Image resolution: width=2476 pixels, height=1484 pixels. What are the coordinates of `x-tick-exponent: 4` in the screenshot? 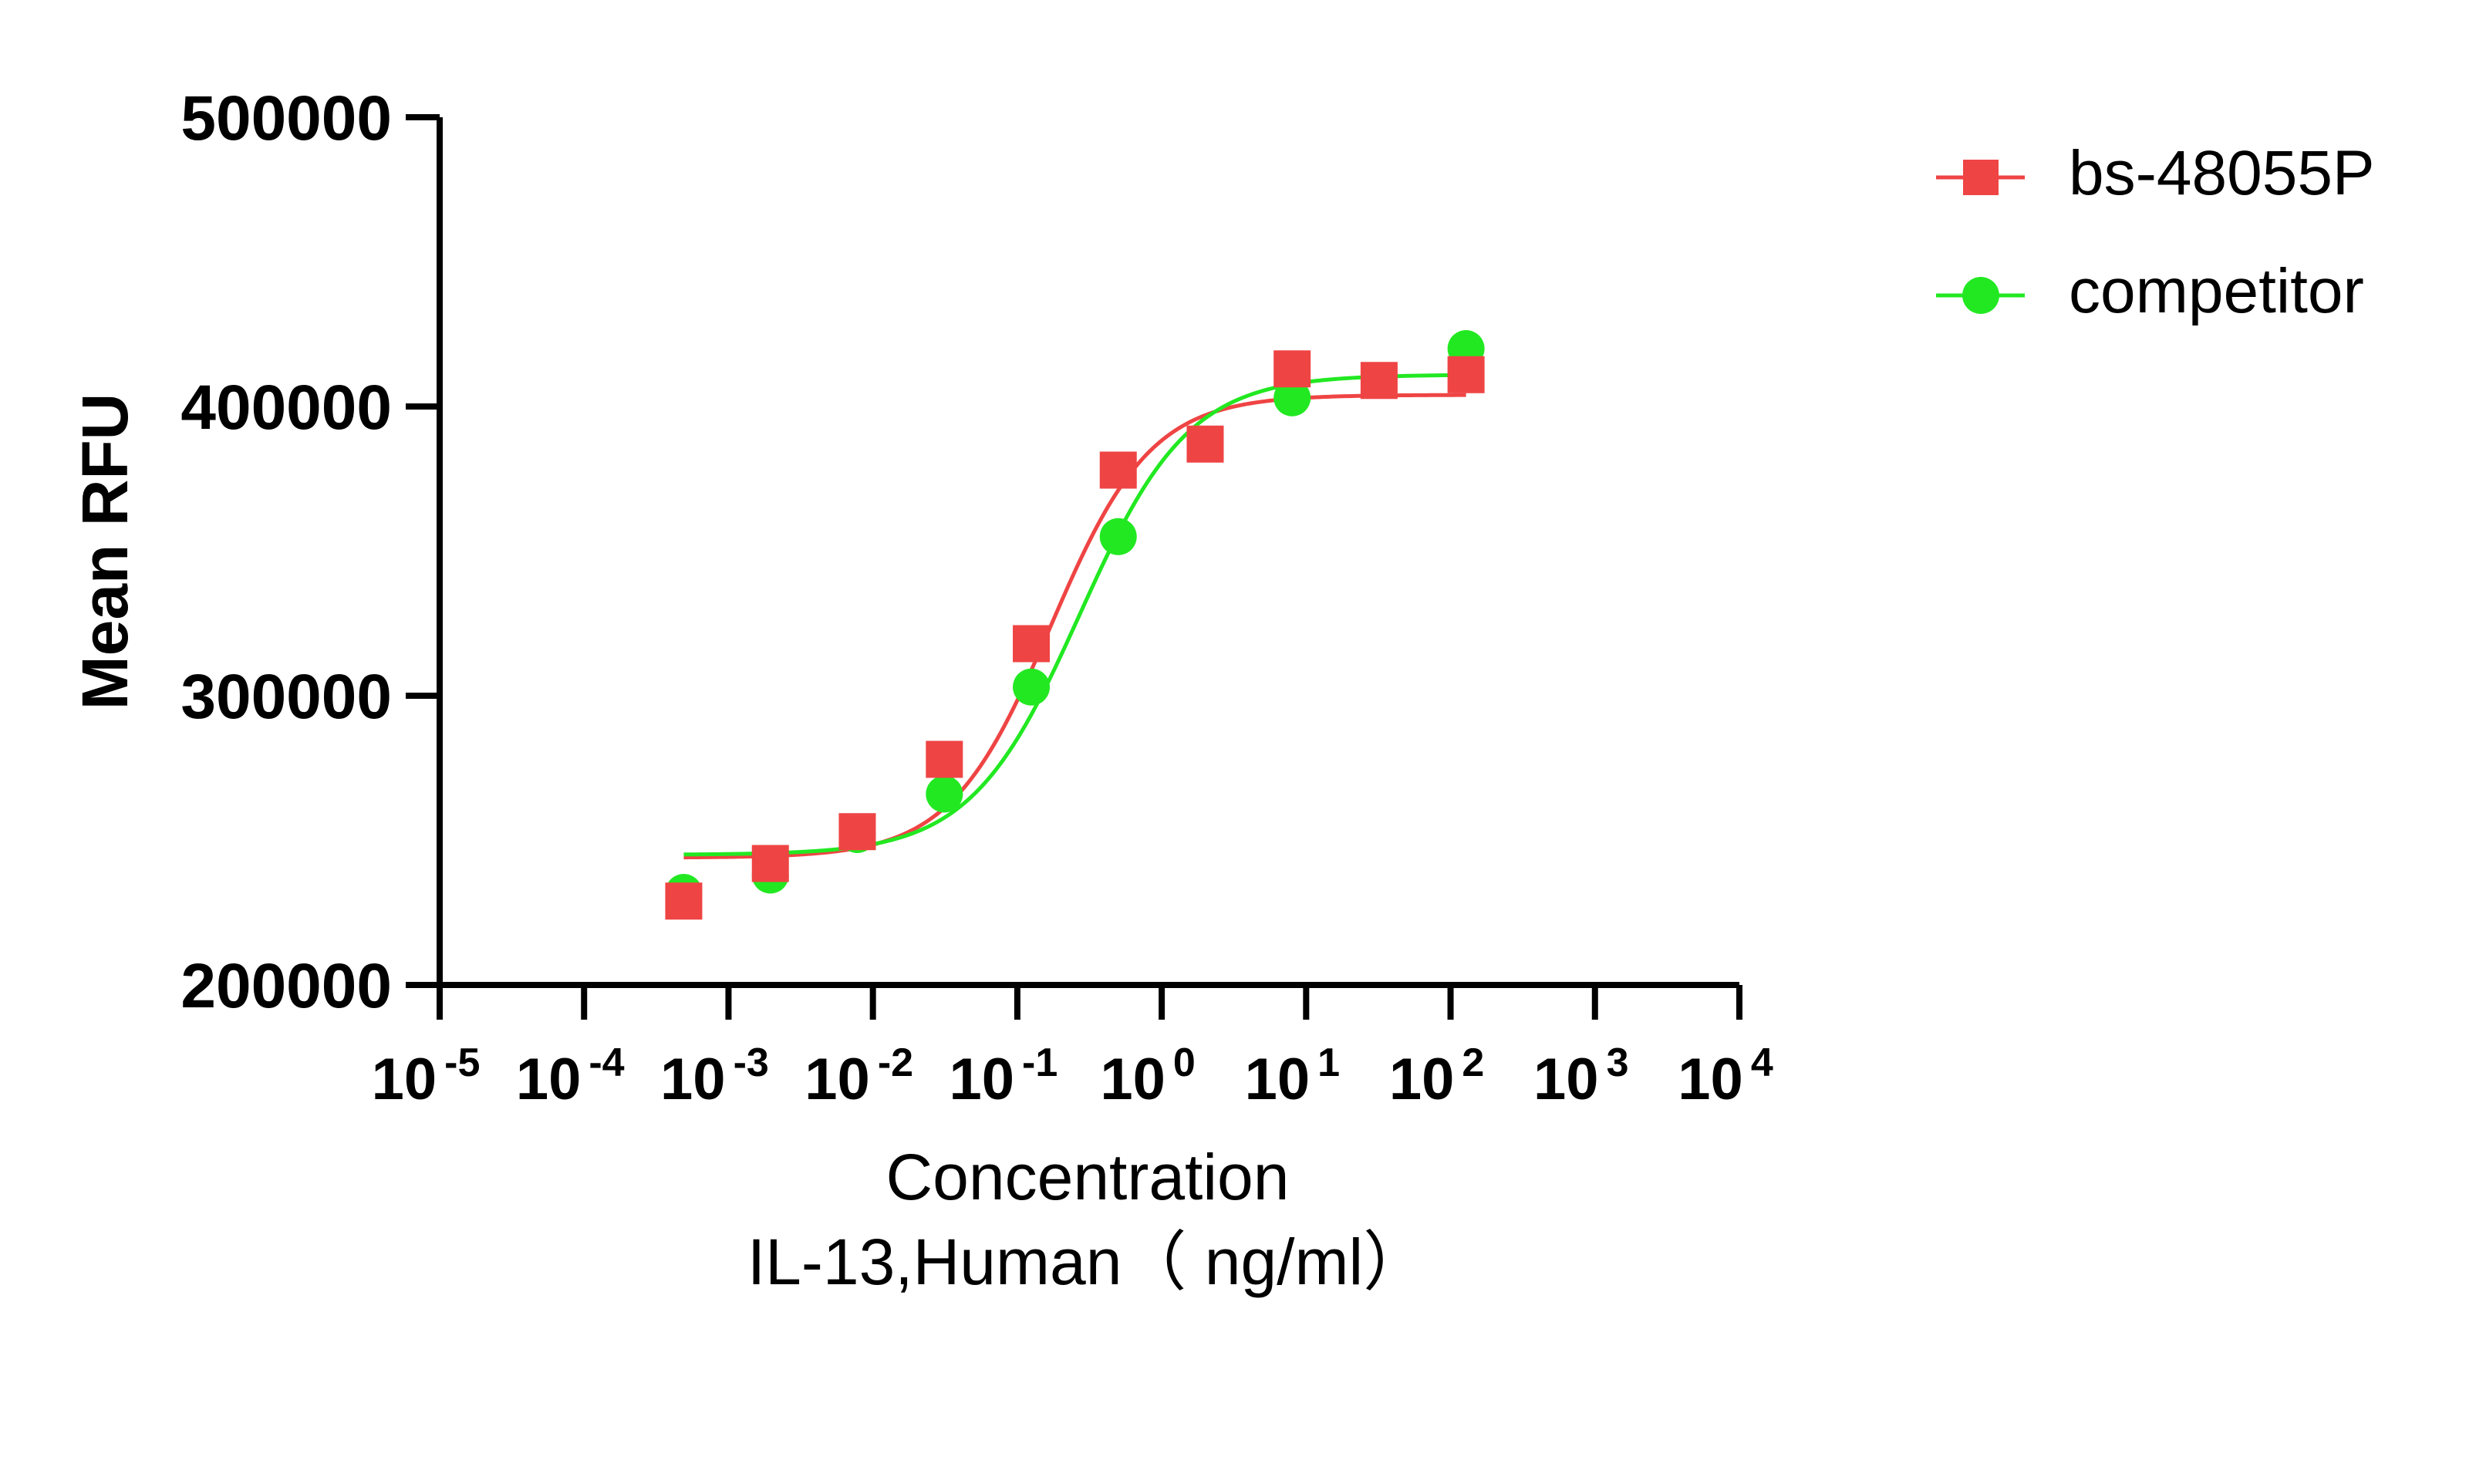 It's located at (1762, 1062).